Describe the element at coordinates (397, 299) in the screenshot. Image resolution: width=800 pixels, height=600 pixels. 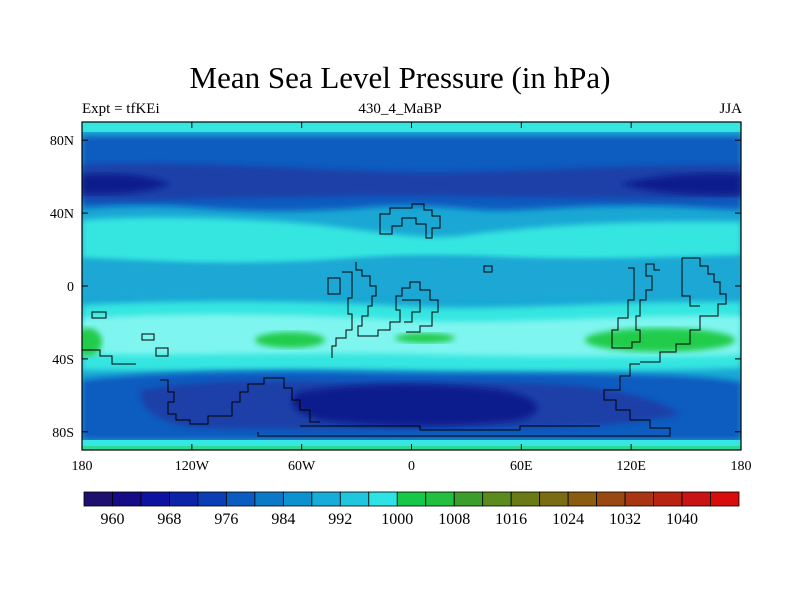
I see `coast-africa` at that location.